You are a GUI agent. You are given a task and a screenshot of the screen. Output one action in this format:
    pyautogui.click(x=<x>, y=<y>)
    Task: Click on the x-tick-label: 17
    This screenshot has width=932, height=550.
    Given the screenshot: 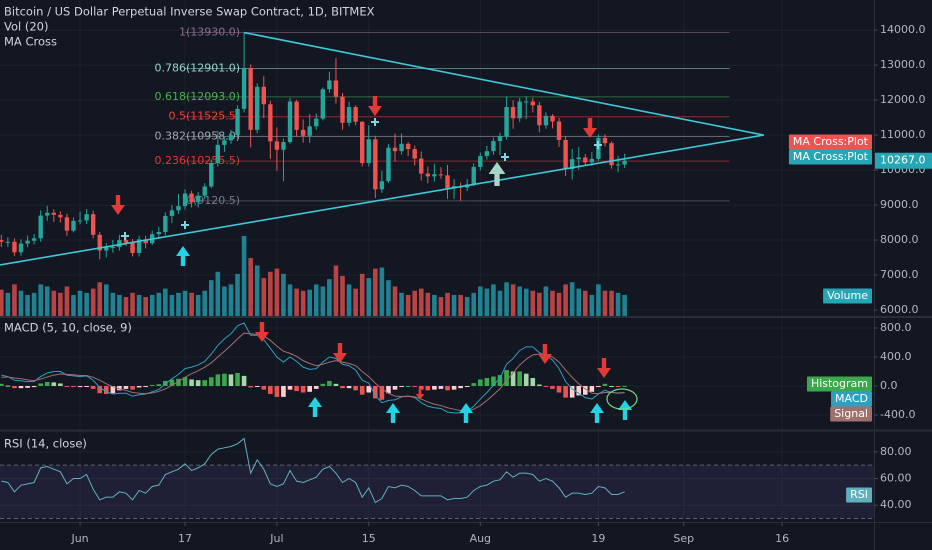 What is the action you would take?
    pyautogui.click(x=185, y=538)
    